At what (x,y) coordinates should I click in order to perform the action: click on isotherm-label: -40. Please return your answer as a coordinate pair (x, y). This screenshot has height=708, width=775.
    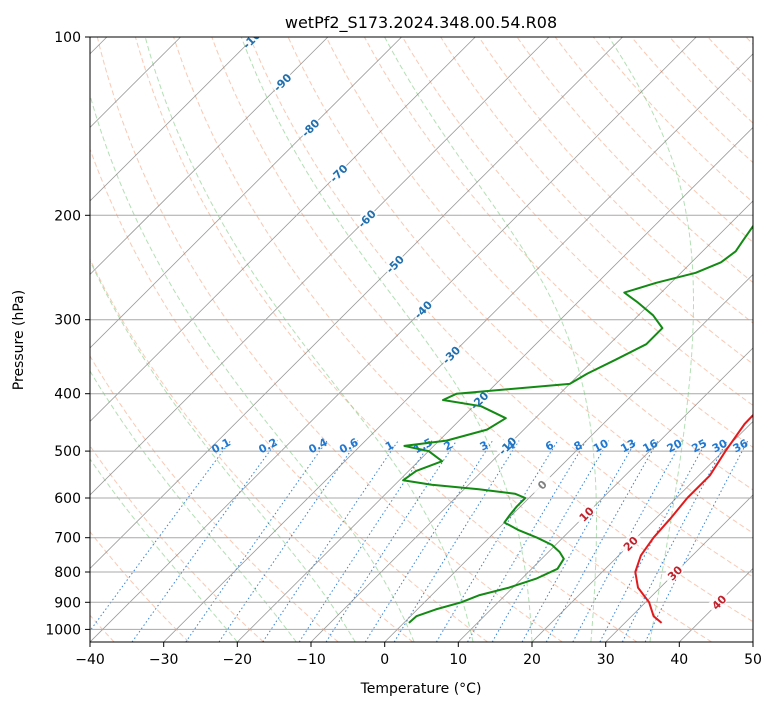
    Looking at the image, I should click on (423, 309).